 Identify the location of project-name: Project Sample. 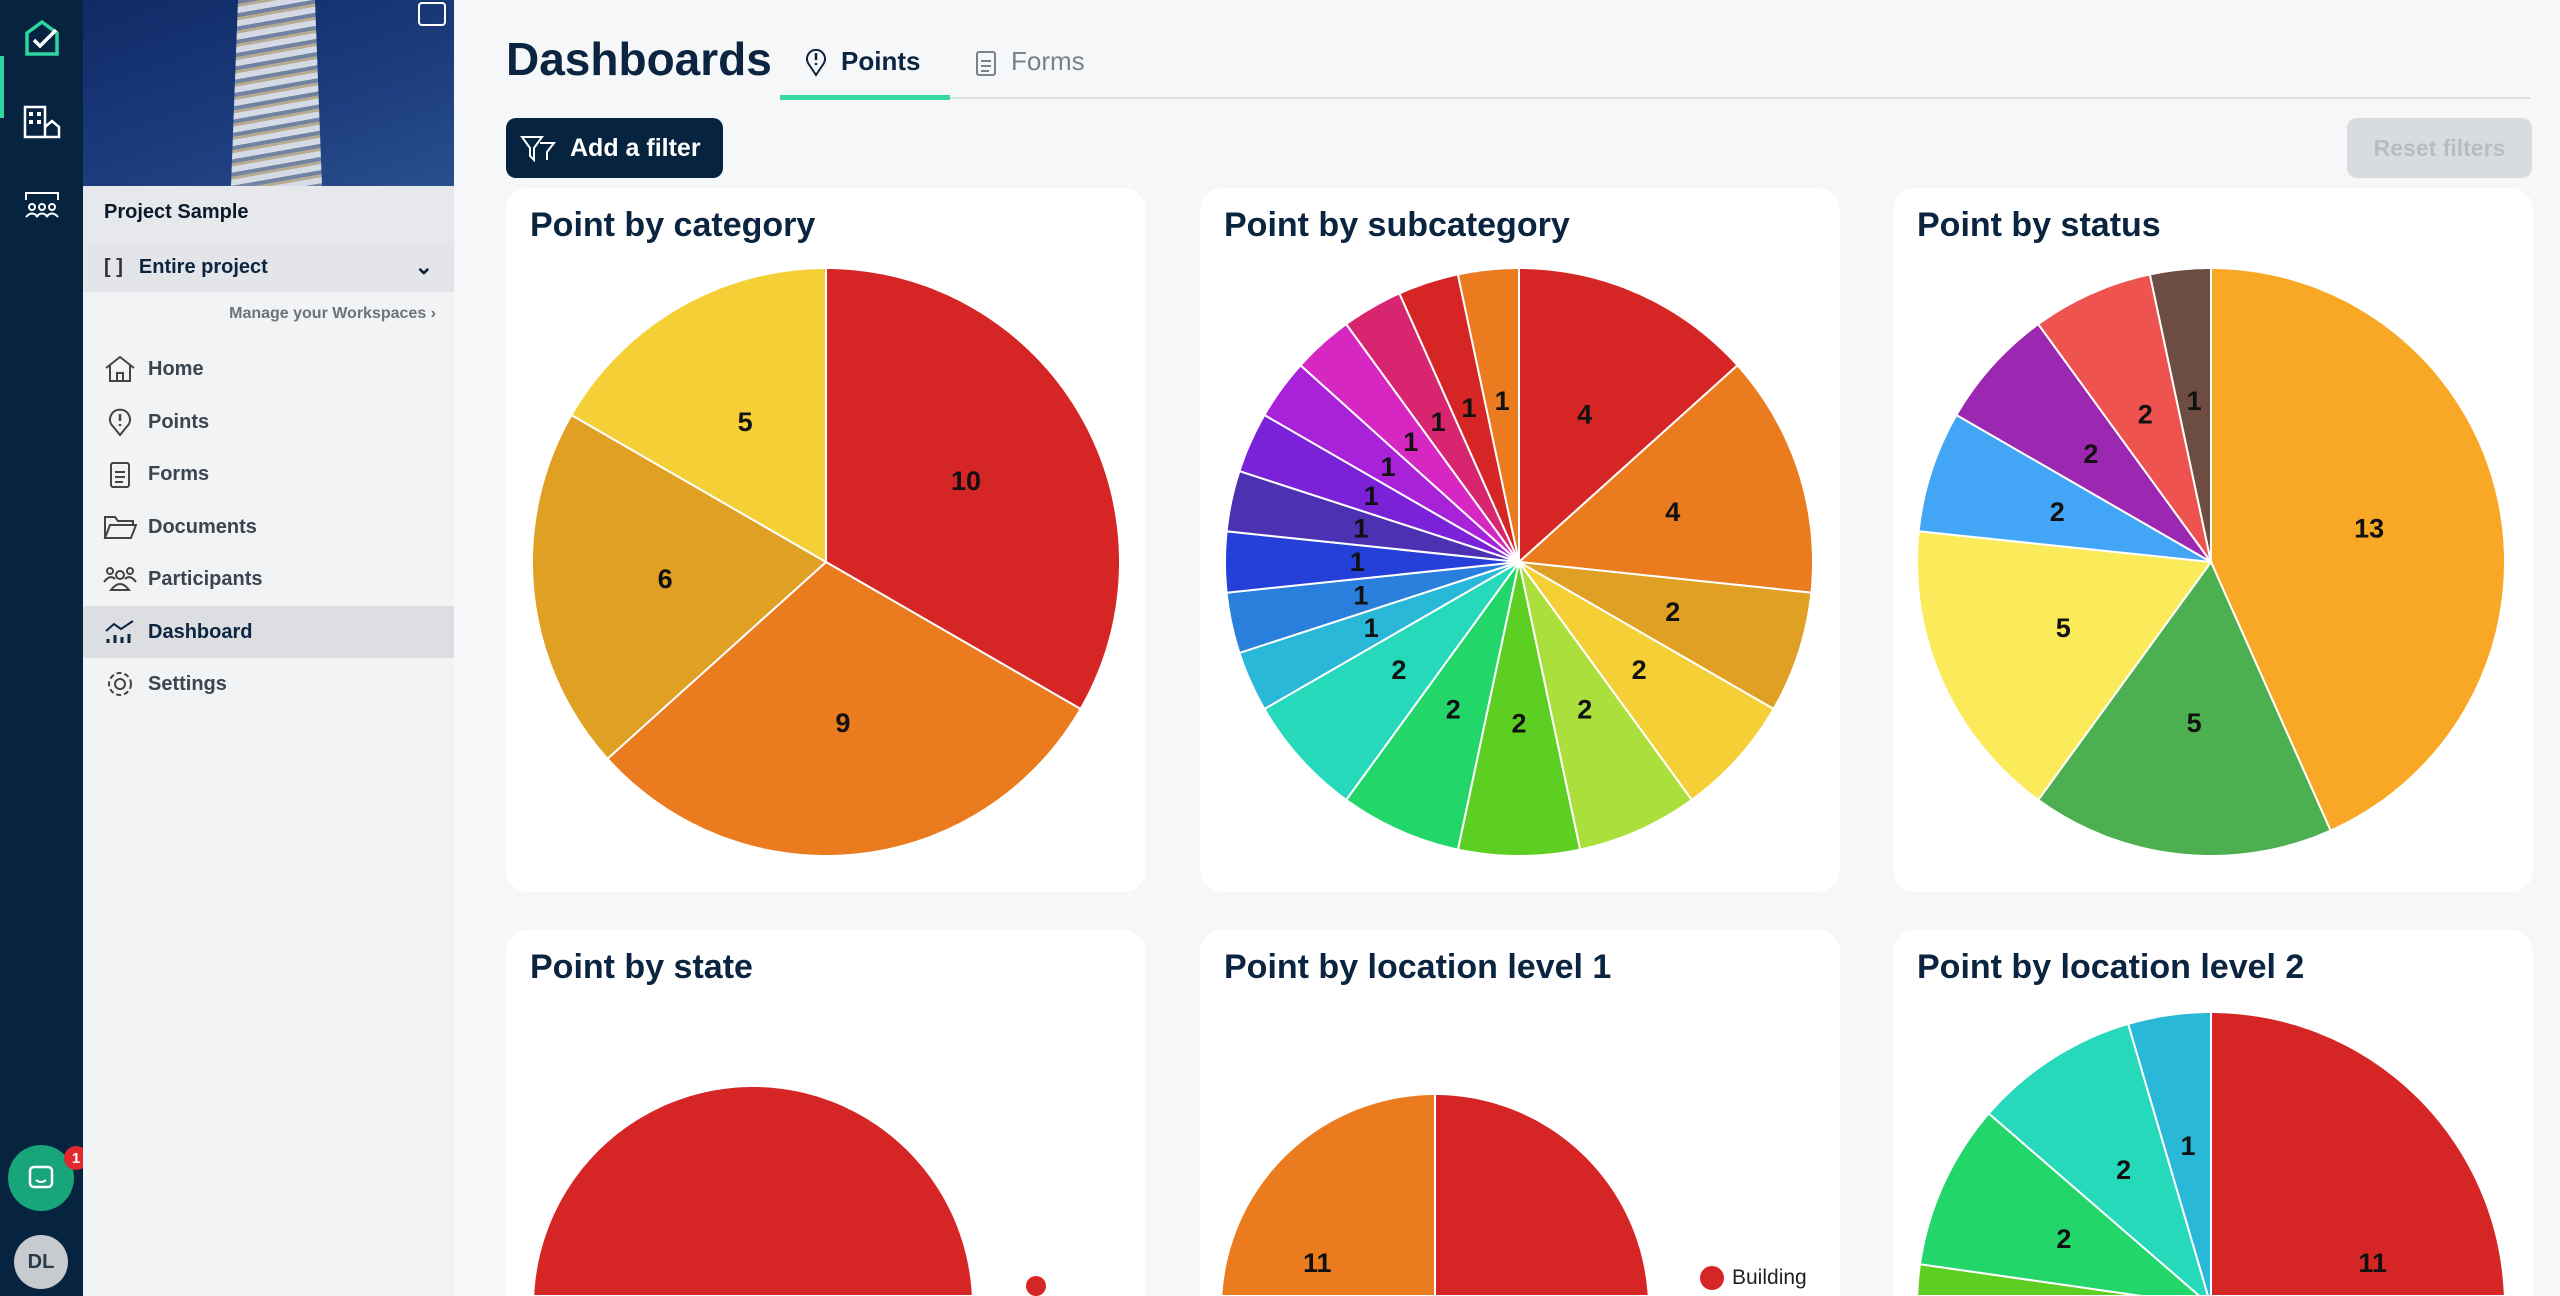
(268, 214).